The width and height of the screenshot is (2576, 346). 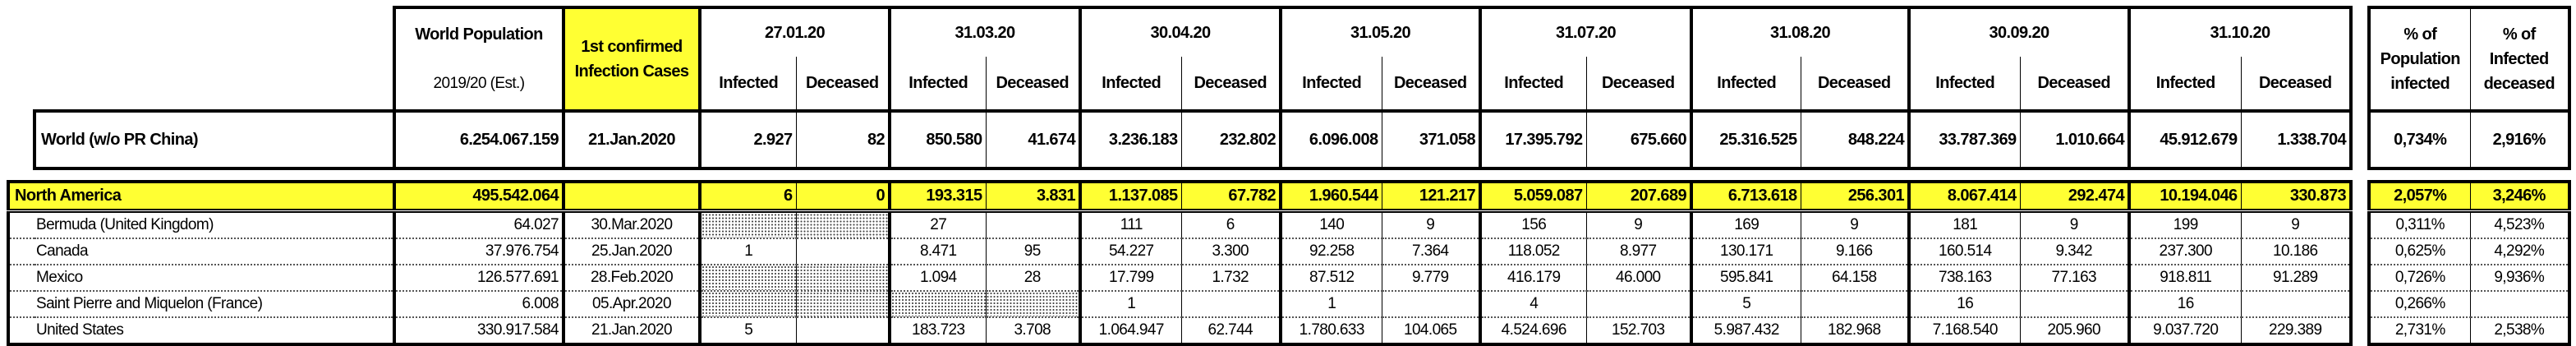 What do you see at coordinates (633, 277) in the screenshot?
I see `first-case-value: 28.Feb.2020` at bounding box center [633, 277].